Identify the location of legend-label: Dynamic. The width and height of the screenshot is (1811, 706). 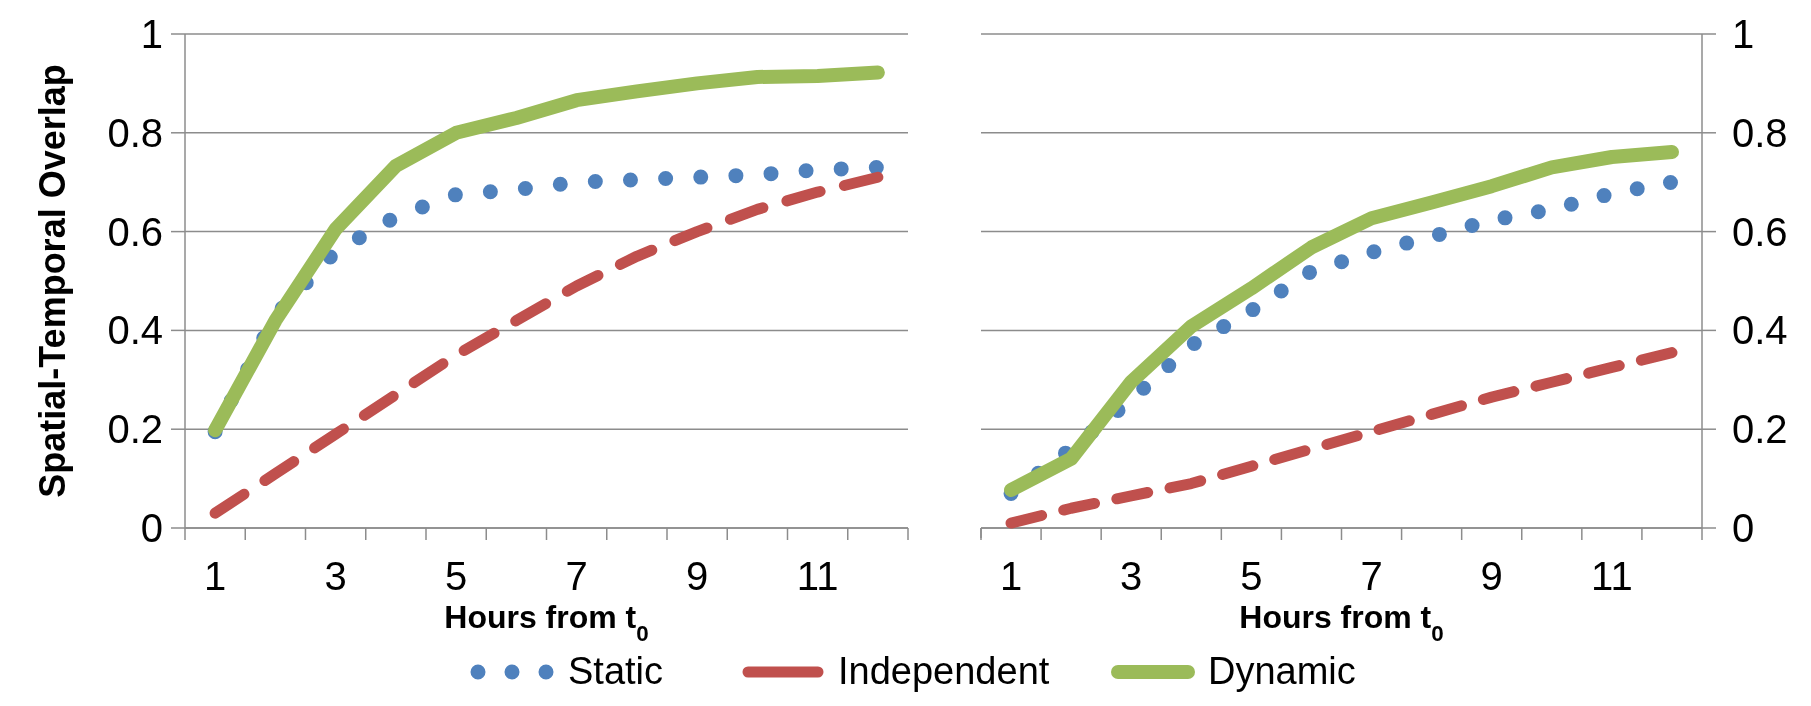
(1282, 671).